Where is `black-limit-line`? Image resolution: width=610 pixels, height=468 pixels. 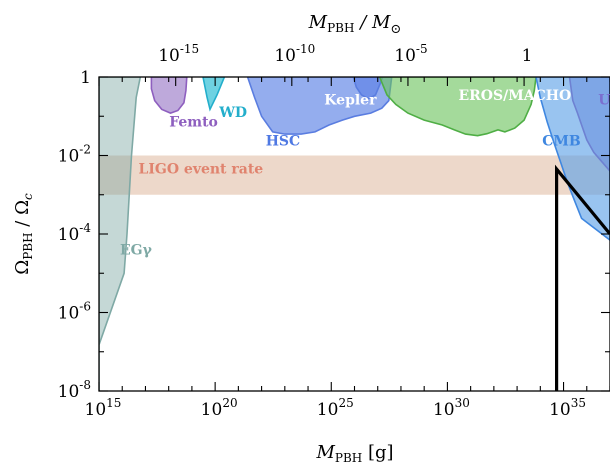
black-limit-line is located at coordinates (582, 277).